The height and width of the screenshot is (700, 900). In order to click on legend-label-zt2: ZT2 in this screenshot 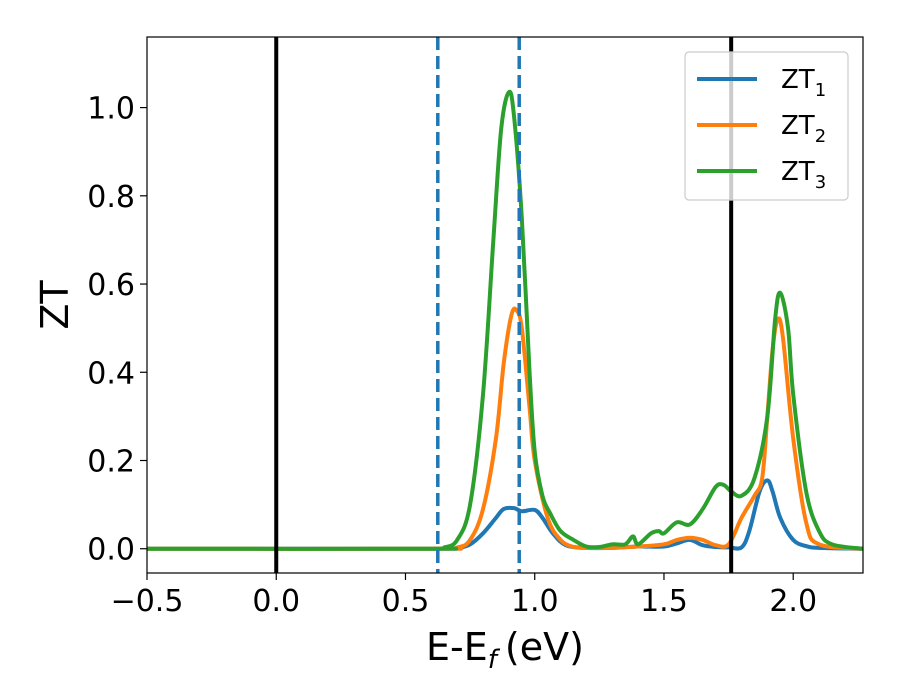, I will do `click(803, 129)`.